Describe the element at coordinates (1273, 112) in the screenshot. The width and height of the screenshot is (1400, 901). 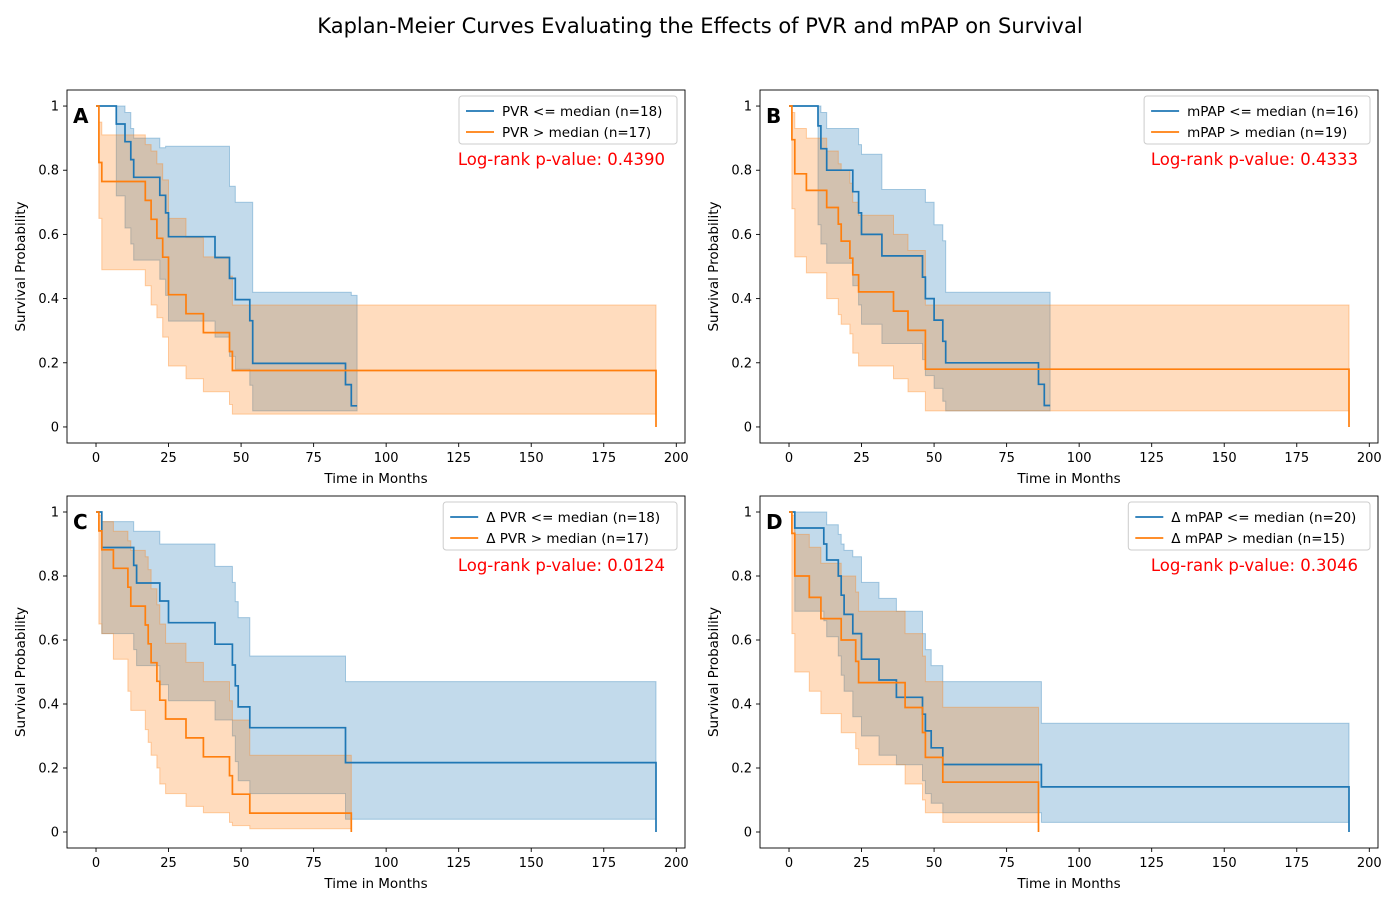
I see `legend-entry-1: mPAP <= median (n=16)` at that location.